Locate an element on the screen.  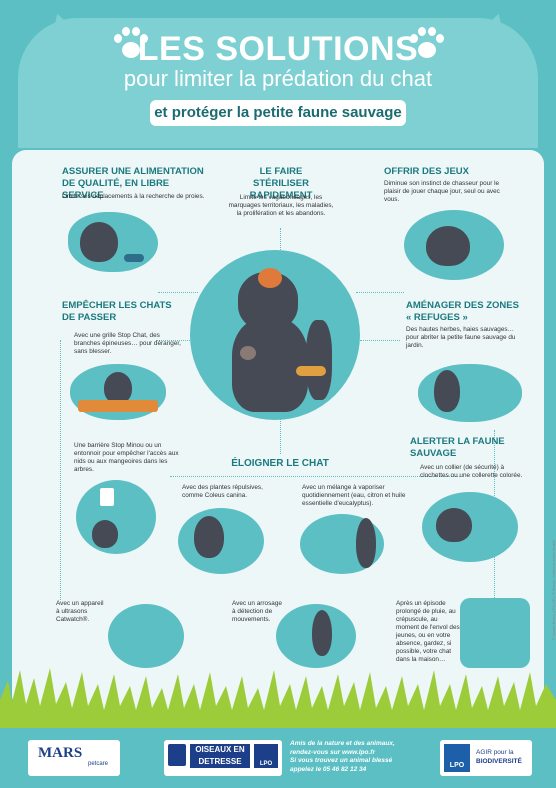
mars-logo-text: MARS is located at coordinates (60, 753).